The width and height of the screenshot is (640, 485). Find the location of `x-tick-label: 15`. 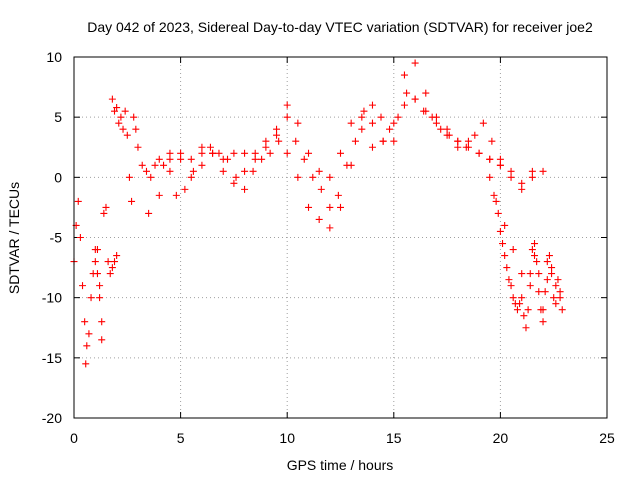

x-tick-label: 15 is located at coordinates (394, 438).